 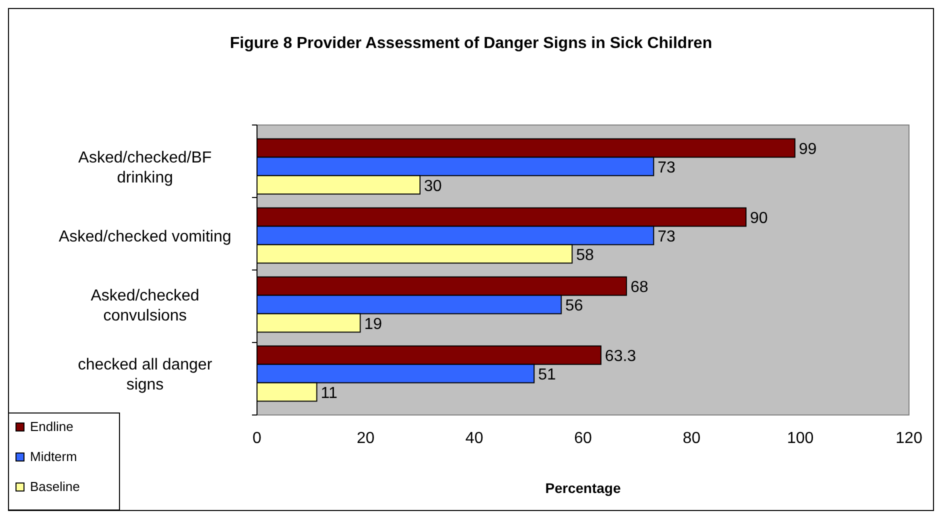 What do you see at coordinates (329, 393) in the screenshot?
I see `data-label: 11` at bounding box center [329, 393].